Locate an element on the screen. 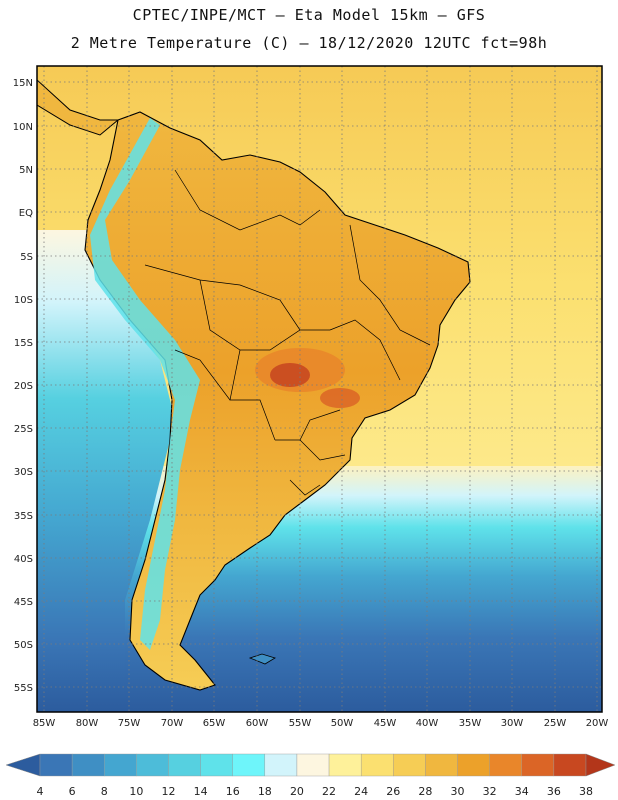 The height and width of the screenshot is (800, 618). lon-label: 85W is located at coordinates (44, 723).